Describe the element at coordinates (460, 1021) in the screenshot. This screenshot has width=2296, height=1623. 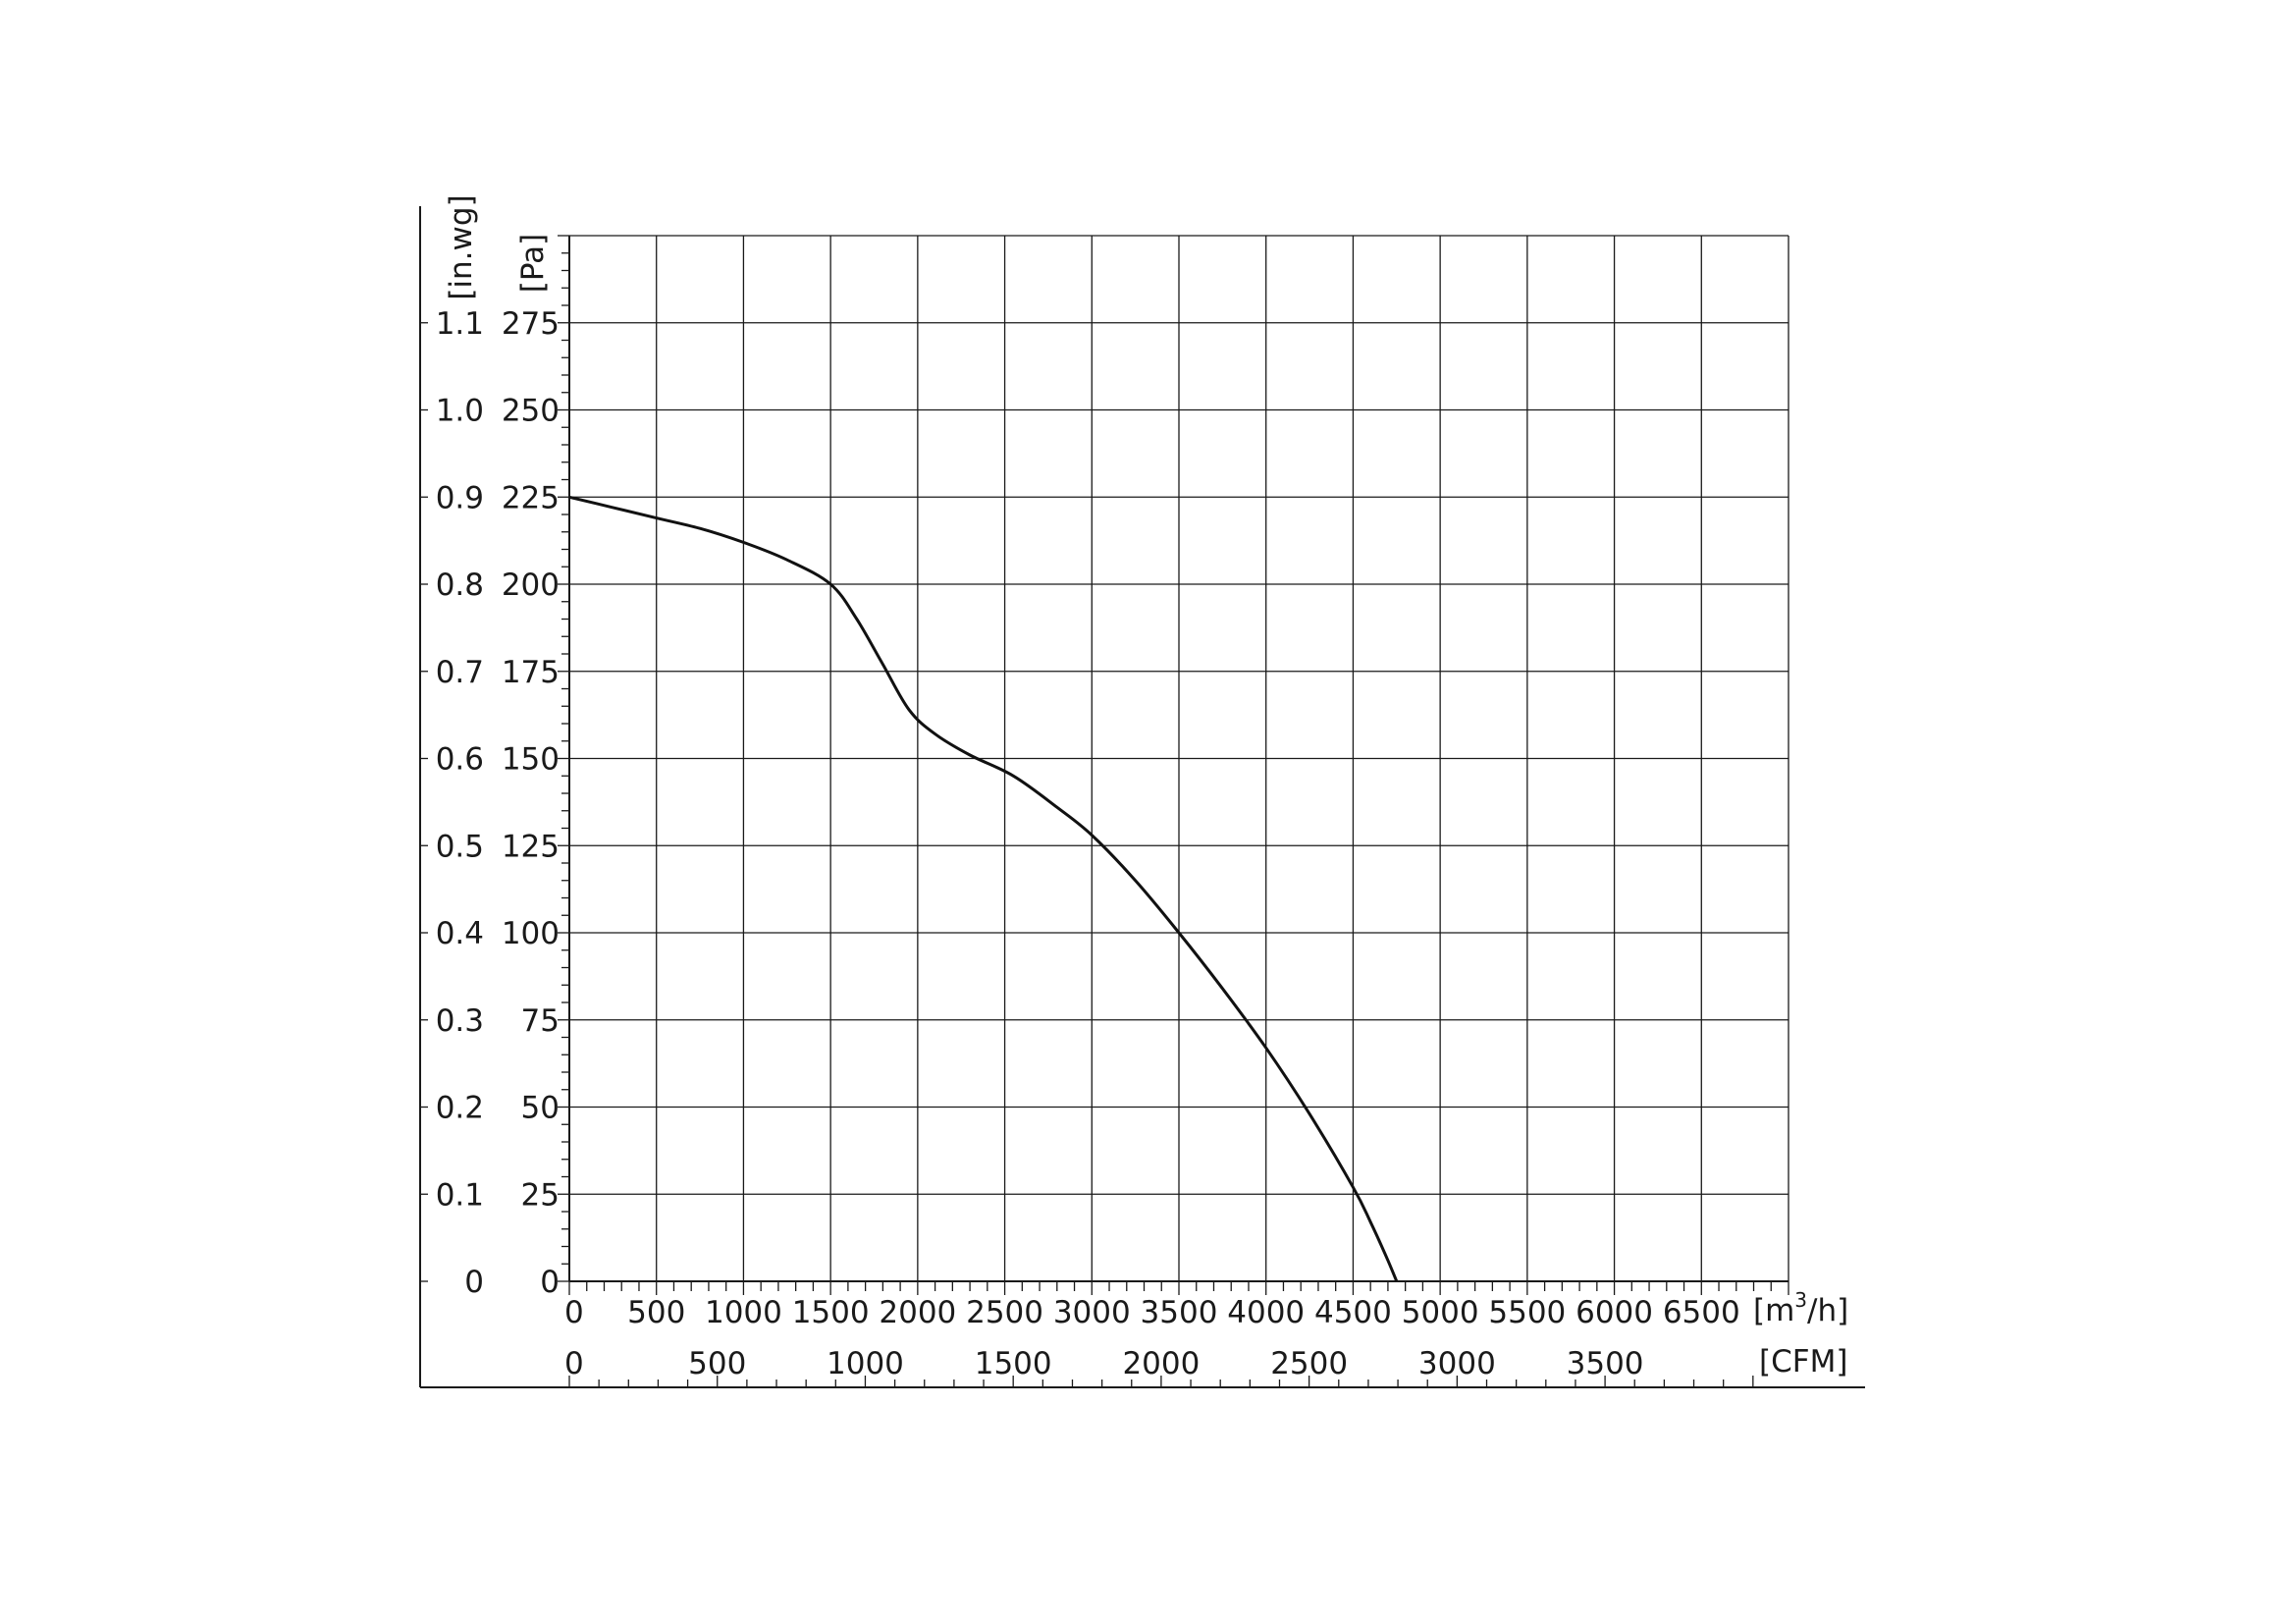
I see `y2-tick-label: 0.3` at that location.